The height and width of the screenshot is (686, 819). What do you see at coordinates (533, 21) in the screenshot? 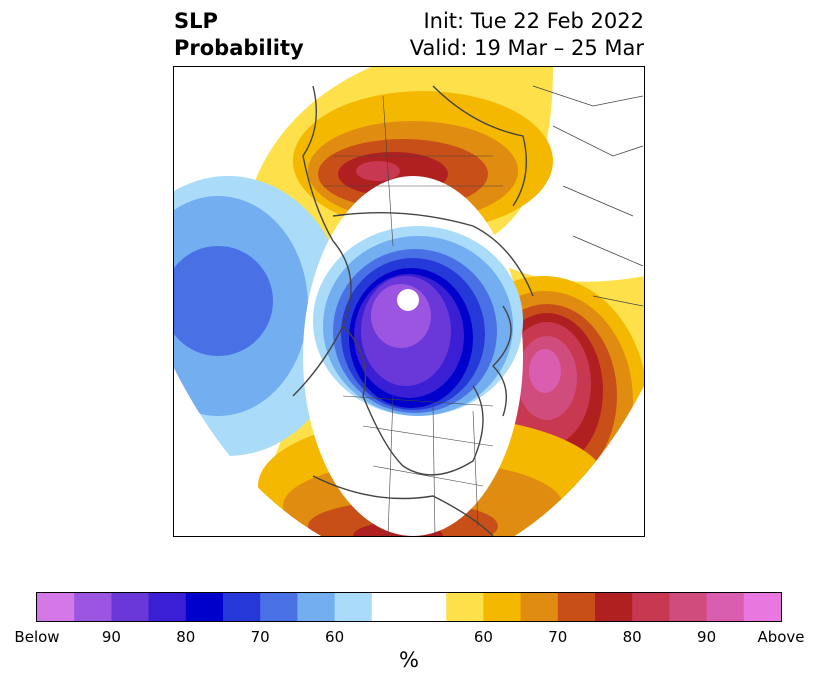
I see `init-date: Init: Tue 22 Feb 2022` at bounding box center [533, 21].